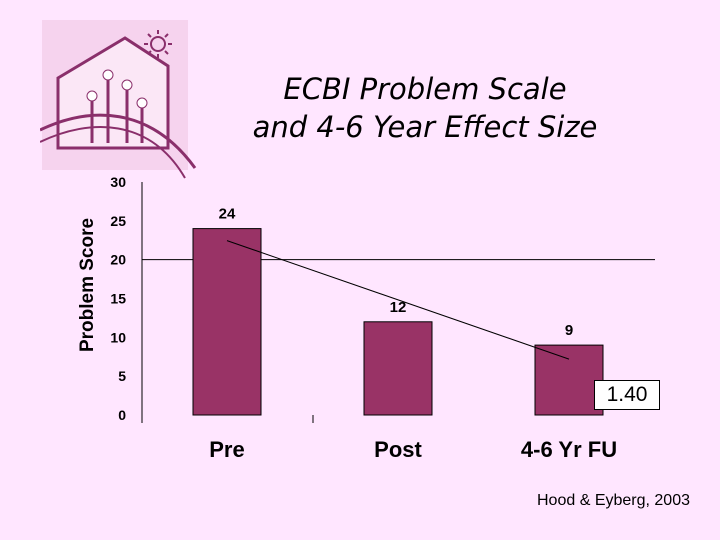 Image resolution: width=720 pixels, height=540 pixels. Describe the element at coordinates (118, 221) in the screenshot. I see `y-tick-label: 25` at that location.